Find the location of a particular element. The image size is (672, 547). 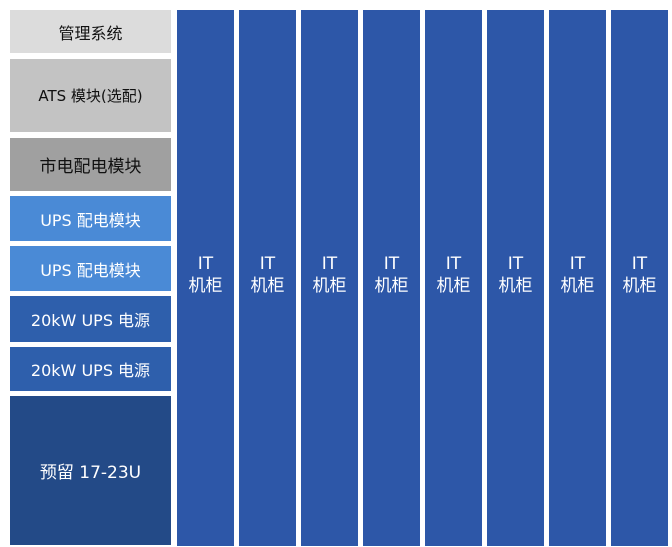

stack-label: 预留 17-23U is located at coordinates (90, 473).